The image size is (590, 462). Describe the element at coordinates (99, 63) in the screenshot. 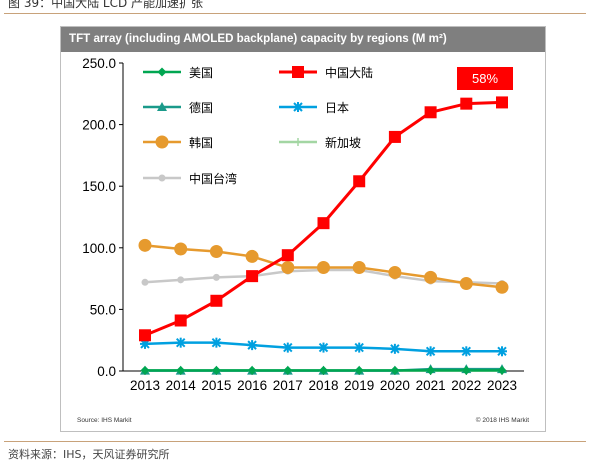

I see `y-tick-label: 250.0` at that location.